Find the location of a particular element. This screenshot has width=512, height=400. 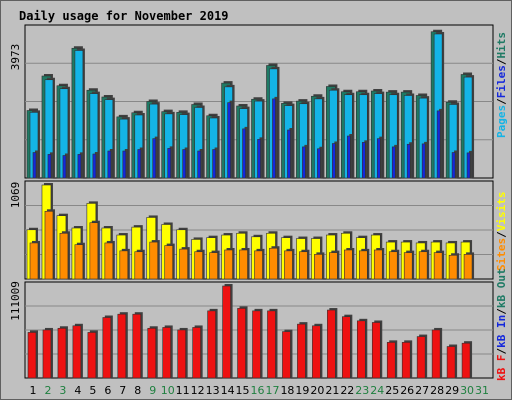

pages-bar-day-18-shadow is located at coordinates (291, 152).